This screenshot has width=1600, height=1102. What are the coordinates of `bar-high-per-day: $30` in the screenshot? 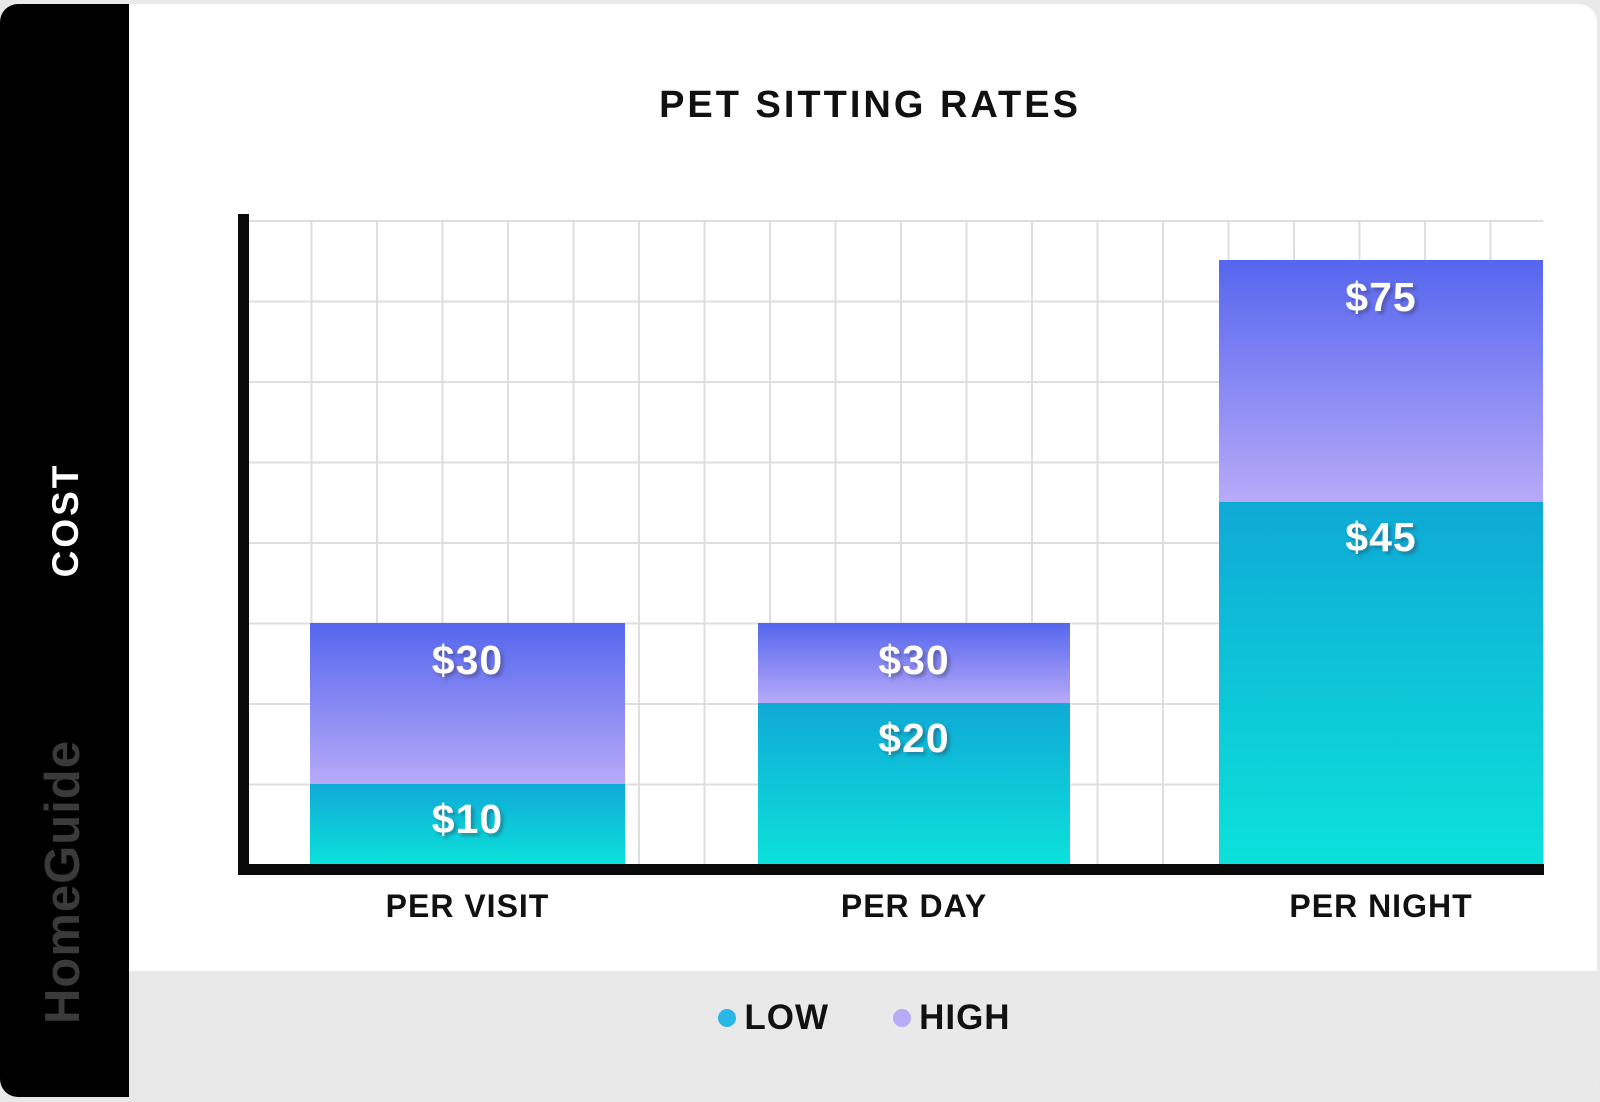 It's located at (914, 662).